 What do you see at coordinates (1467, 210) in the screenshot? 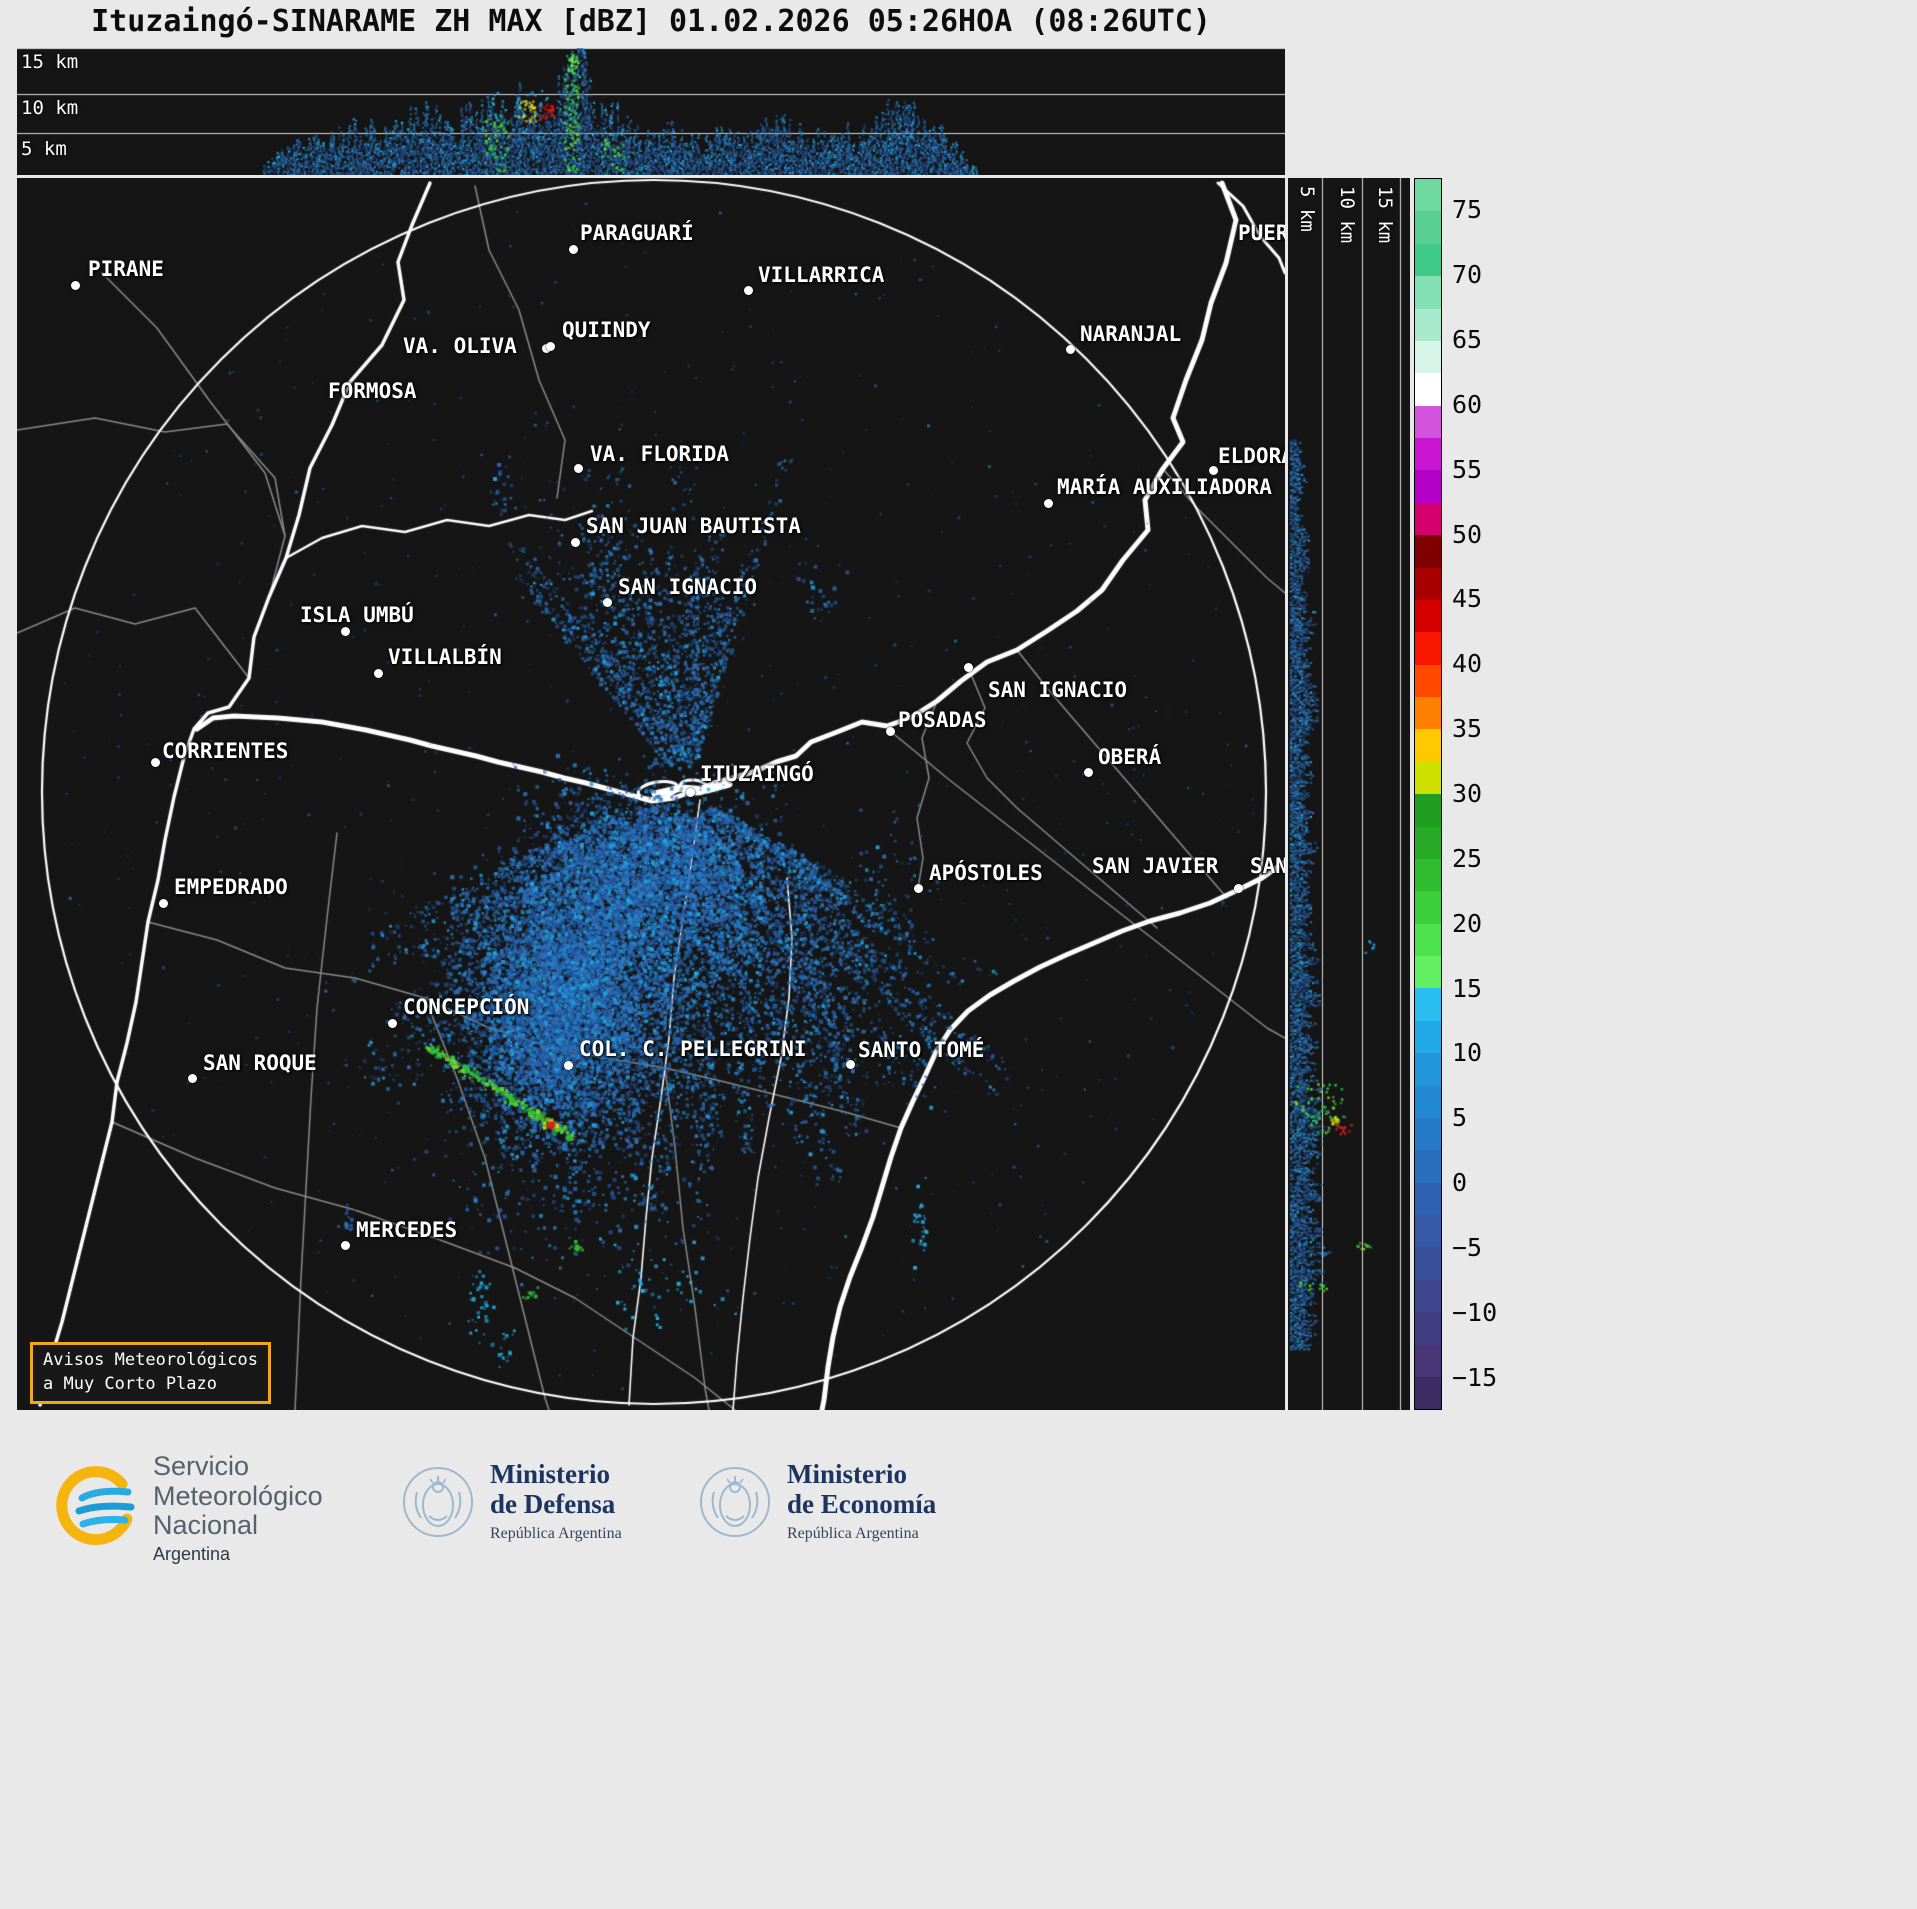
I see `colorbar-tick-75: 75` at bounding box center [1467, 210].